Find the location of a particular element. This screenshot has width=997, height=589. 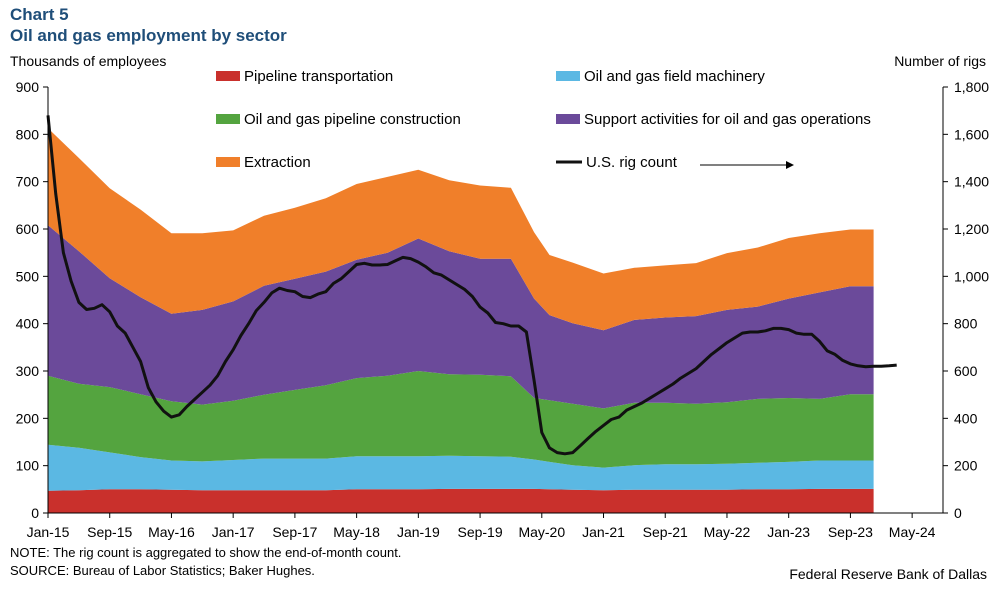

x-tick-label: Sep-21 is located at coordinates (665, 532).